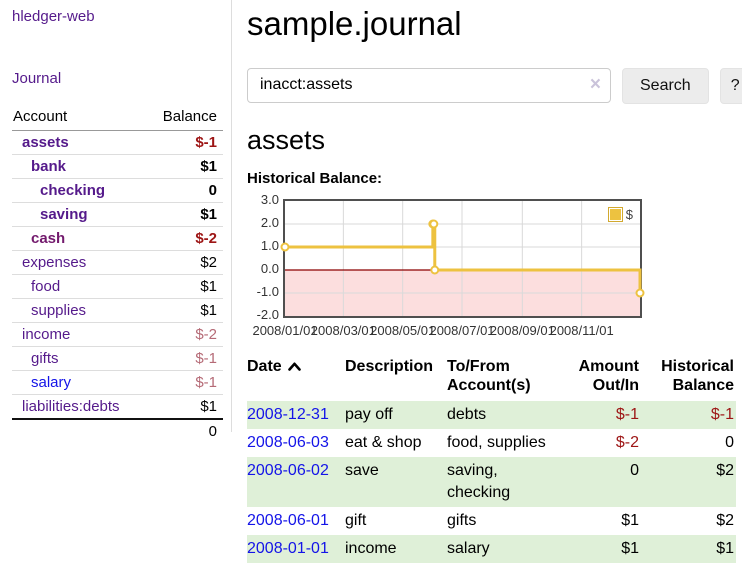  What do you see at coordinates (117, 166) in the screenshot?
I see `account-row: bank $1` at bounding box center [117, 166].